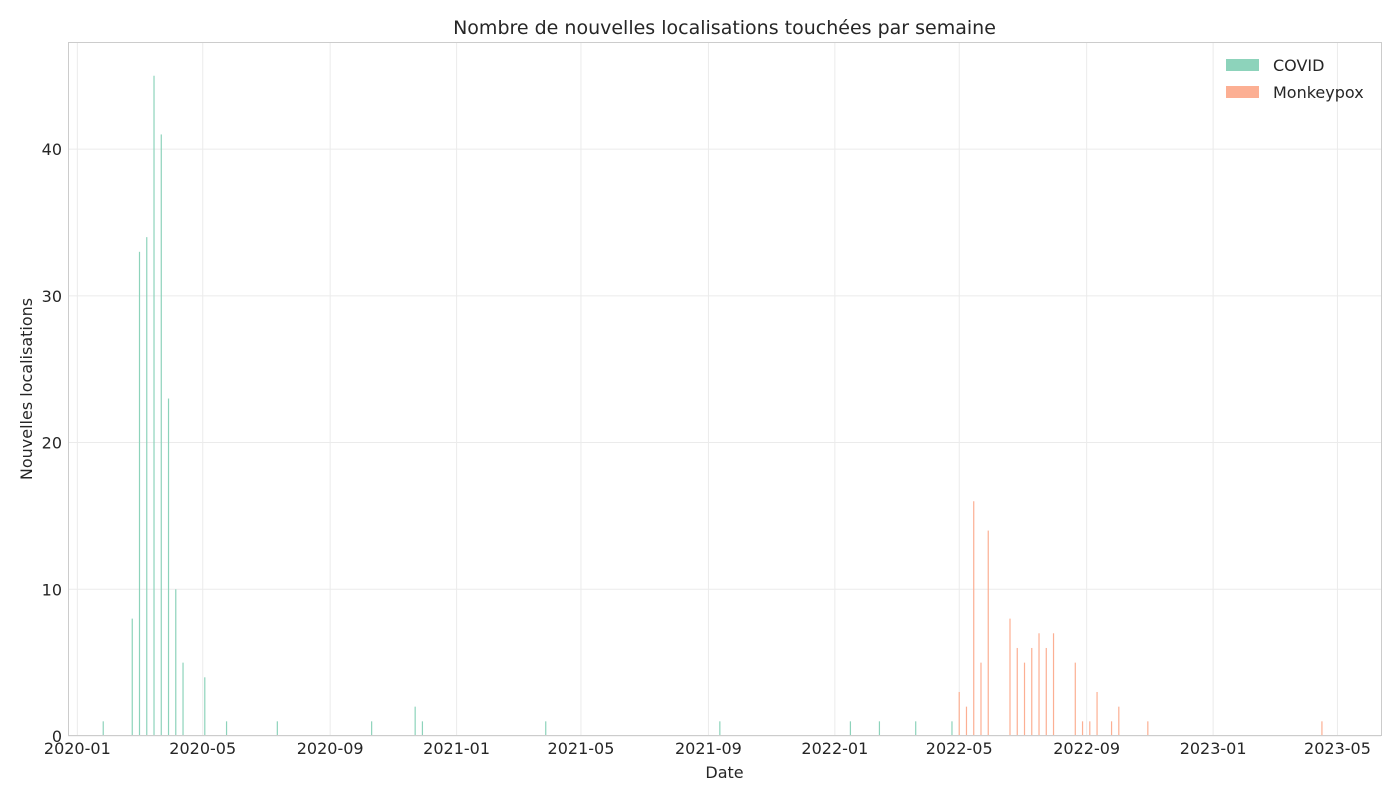 The height and width of the screenshot is (800, 1400). What do you see at coordinates (959, 748) in the screenshot?
I see `x-tick-label: 2022-05` at bounding box center [959, 748].